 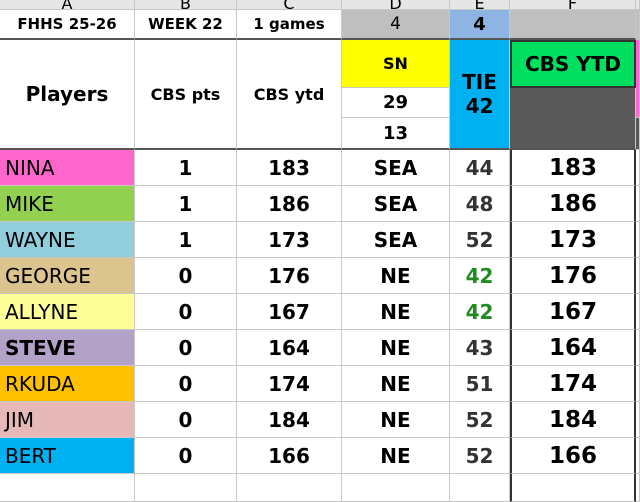 What do you see at coordinates (479, 106) in the screenshot?
I see `tiebreak-text: 42` at bounding box center [479, 106].